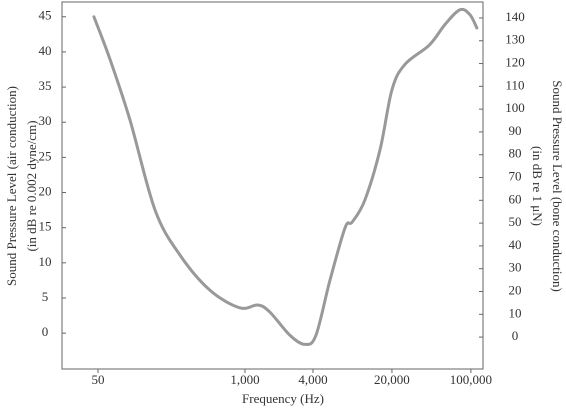  What do you see at coordinates (515, 221) in the screenshot?
I see `y2-tick-label: 50` at bounding box center [515, 221].